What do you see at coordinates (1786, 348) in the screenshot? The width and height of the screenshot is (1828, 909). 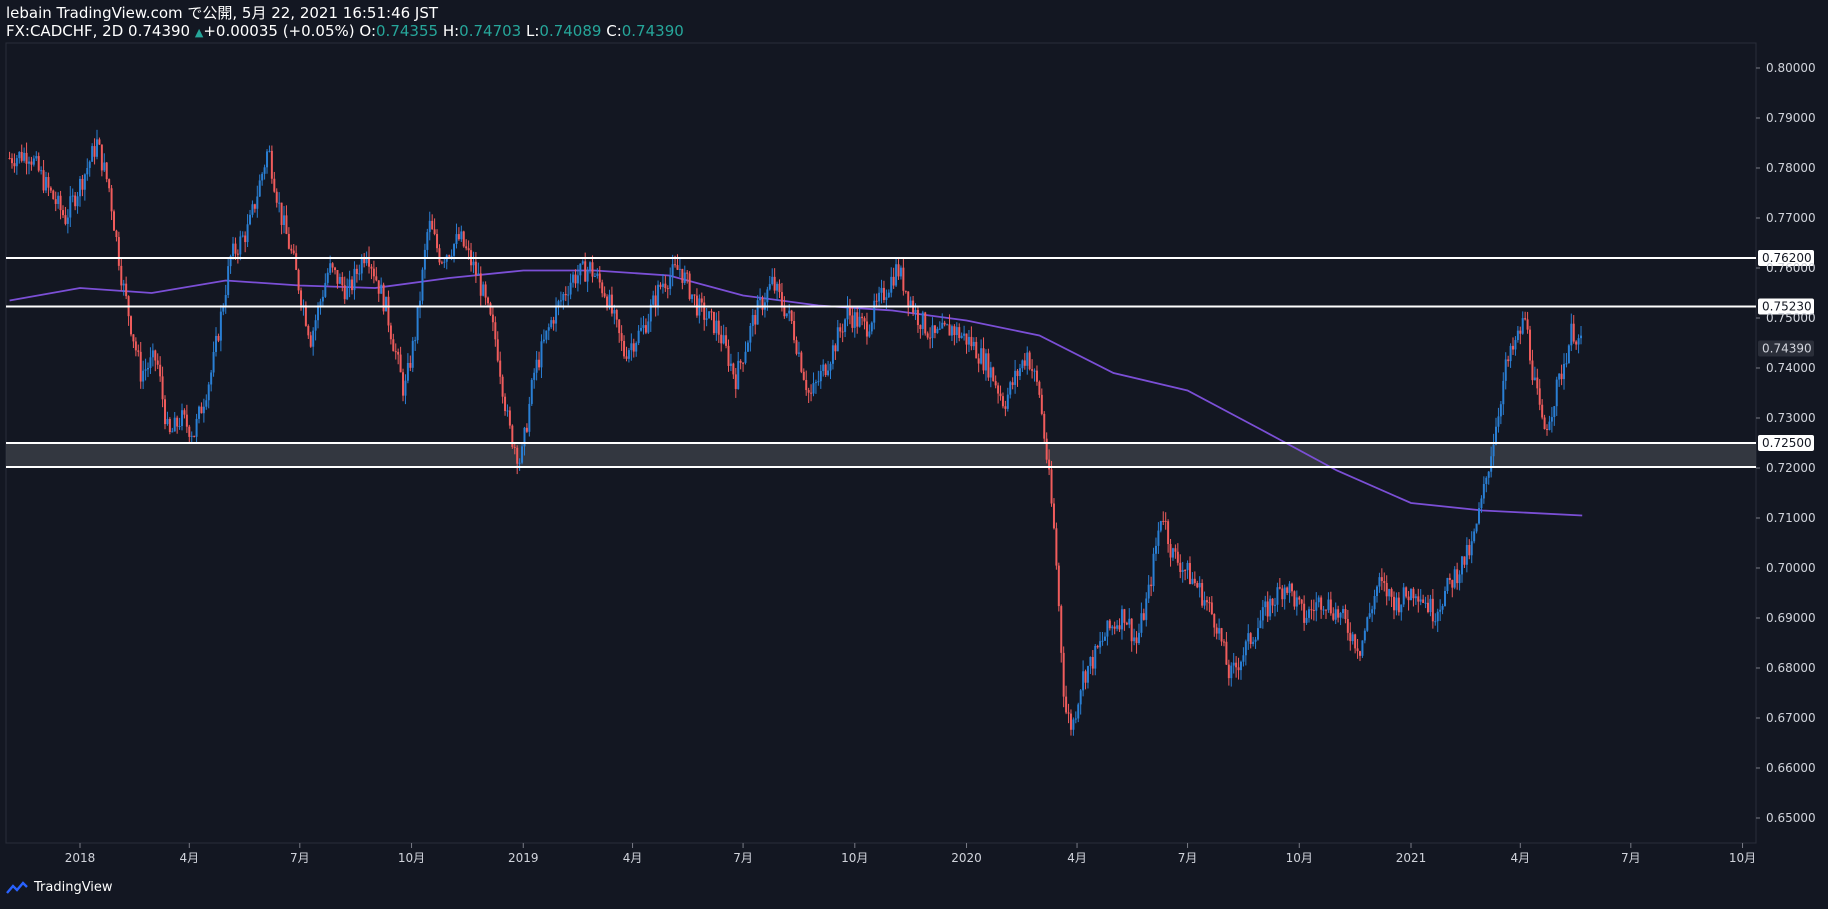 I see `last-price-tag` at bounding box center [1786, 348].